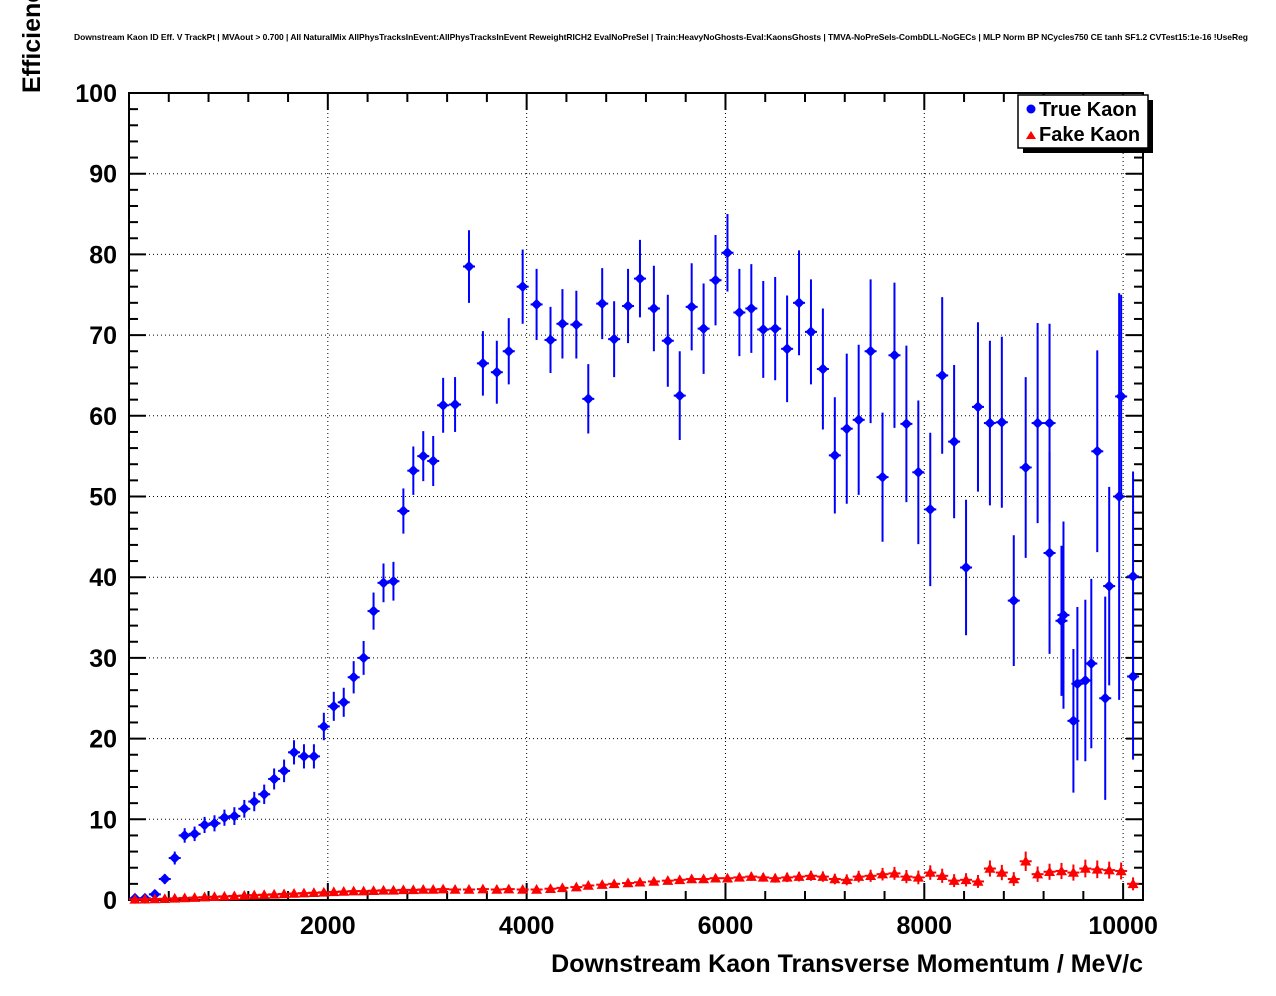  What do you see at coordinates (103, 175) in the screenshot?
I see `y-tick-label: 90` at bounding box center [103, 175].